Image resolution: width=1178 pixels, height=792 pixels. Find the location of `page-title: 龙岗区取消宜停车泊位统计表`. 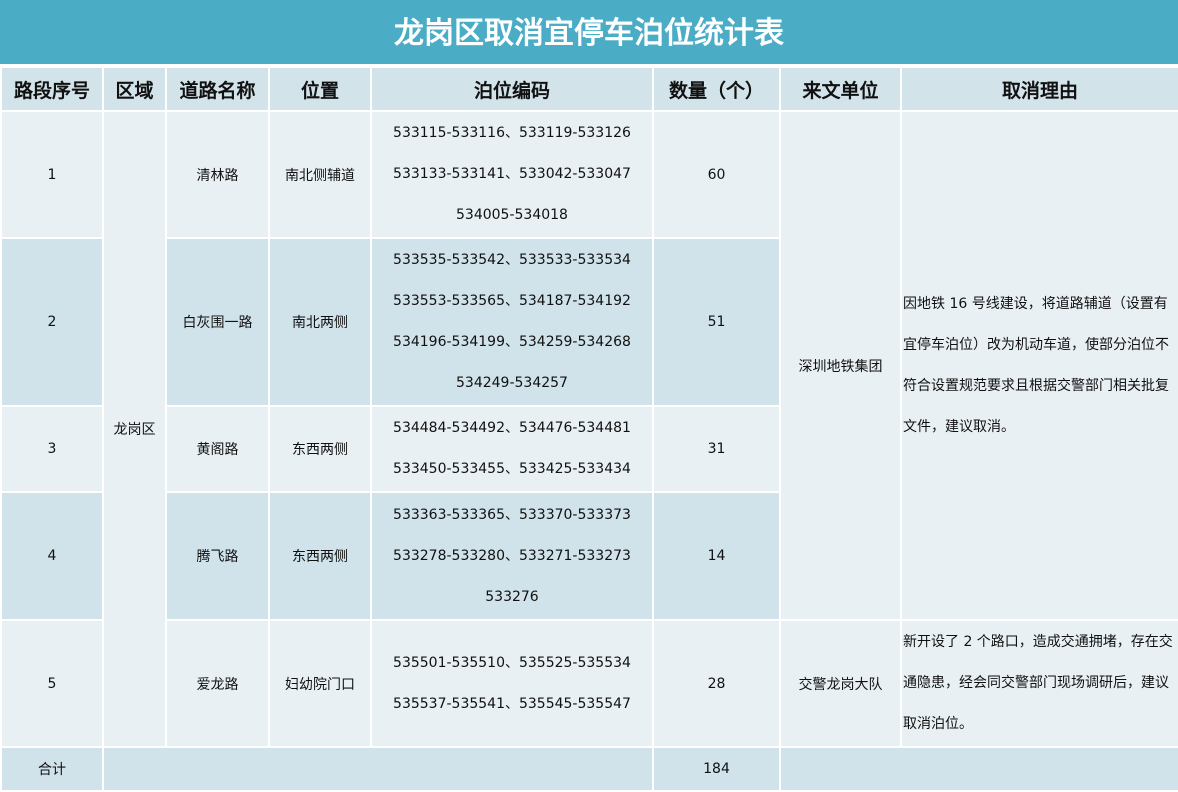

page-title: 龙岗区取消宜停车泊位统计表 is located at coordinates (589, 33).